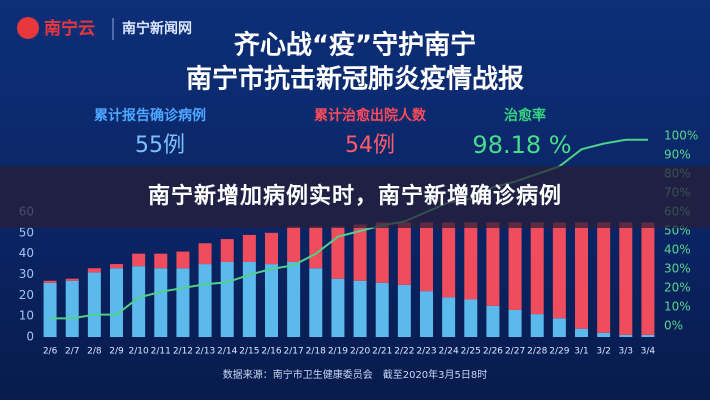 This screenshot has height=400, width=710. I want to click on y-tick-label: 0, so click(30, 337).